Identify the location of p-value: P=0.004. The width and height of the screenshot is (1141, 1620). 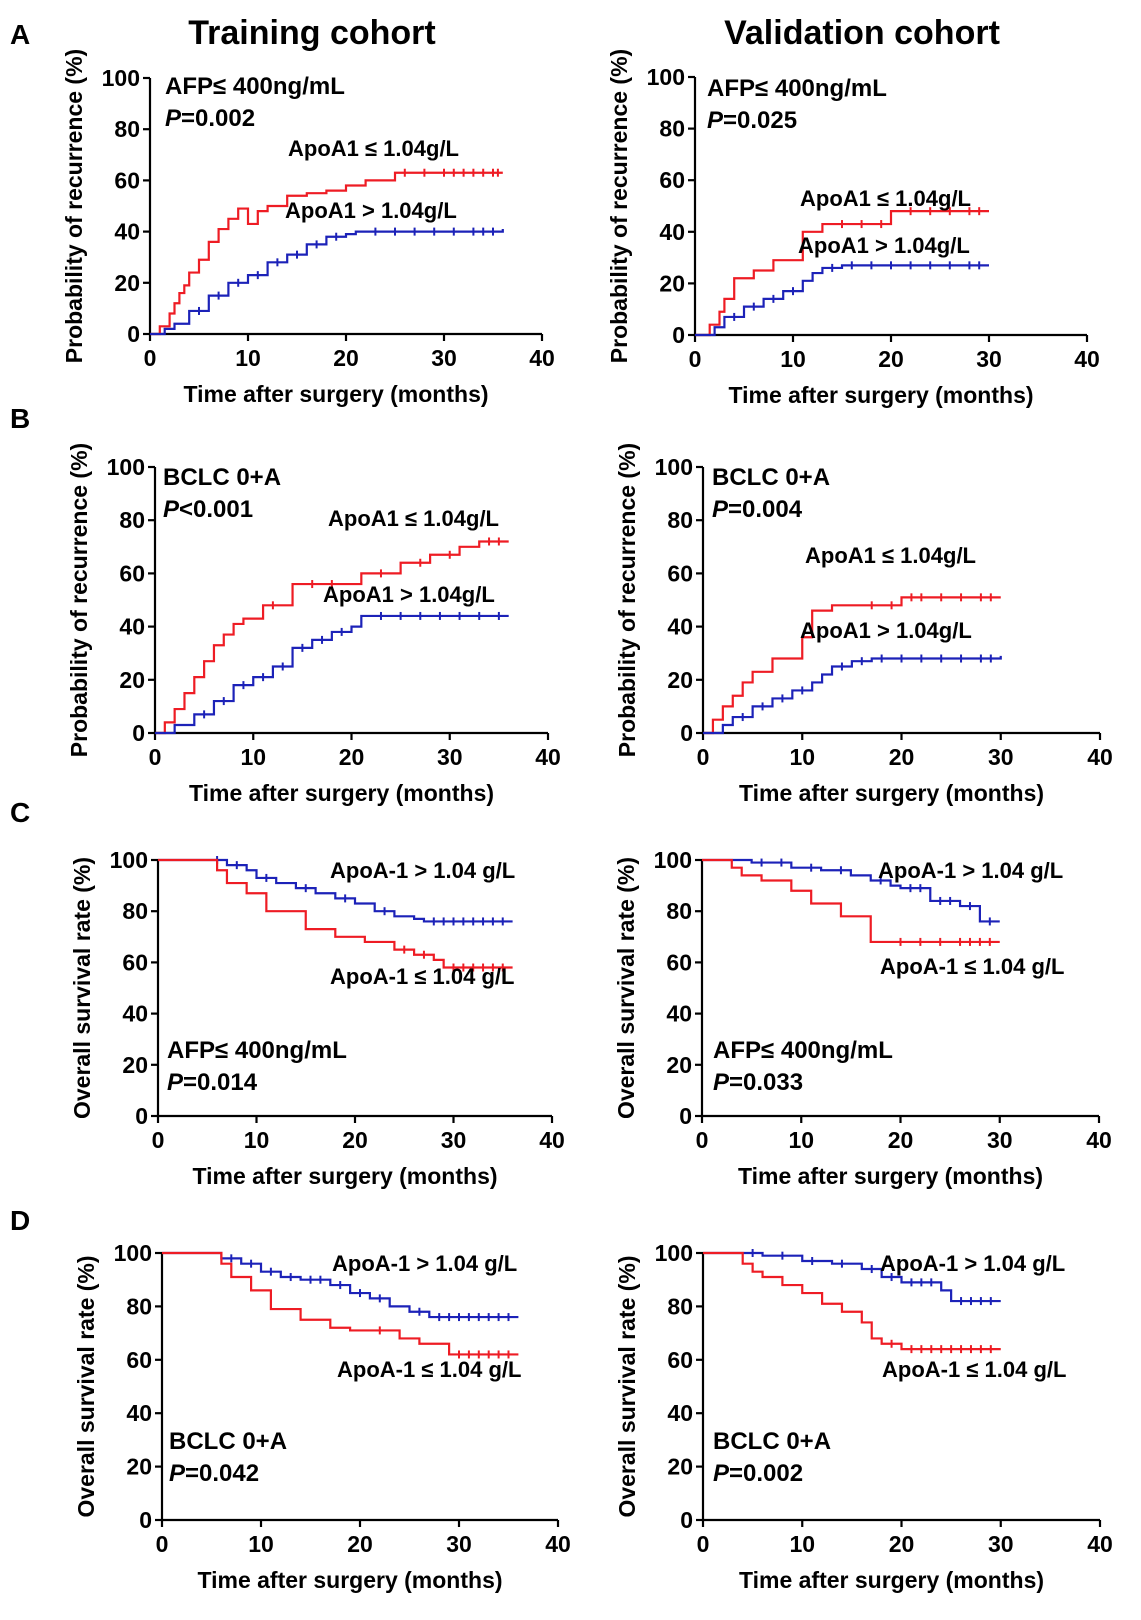
(757, 509).